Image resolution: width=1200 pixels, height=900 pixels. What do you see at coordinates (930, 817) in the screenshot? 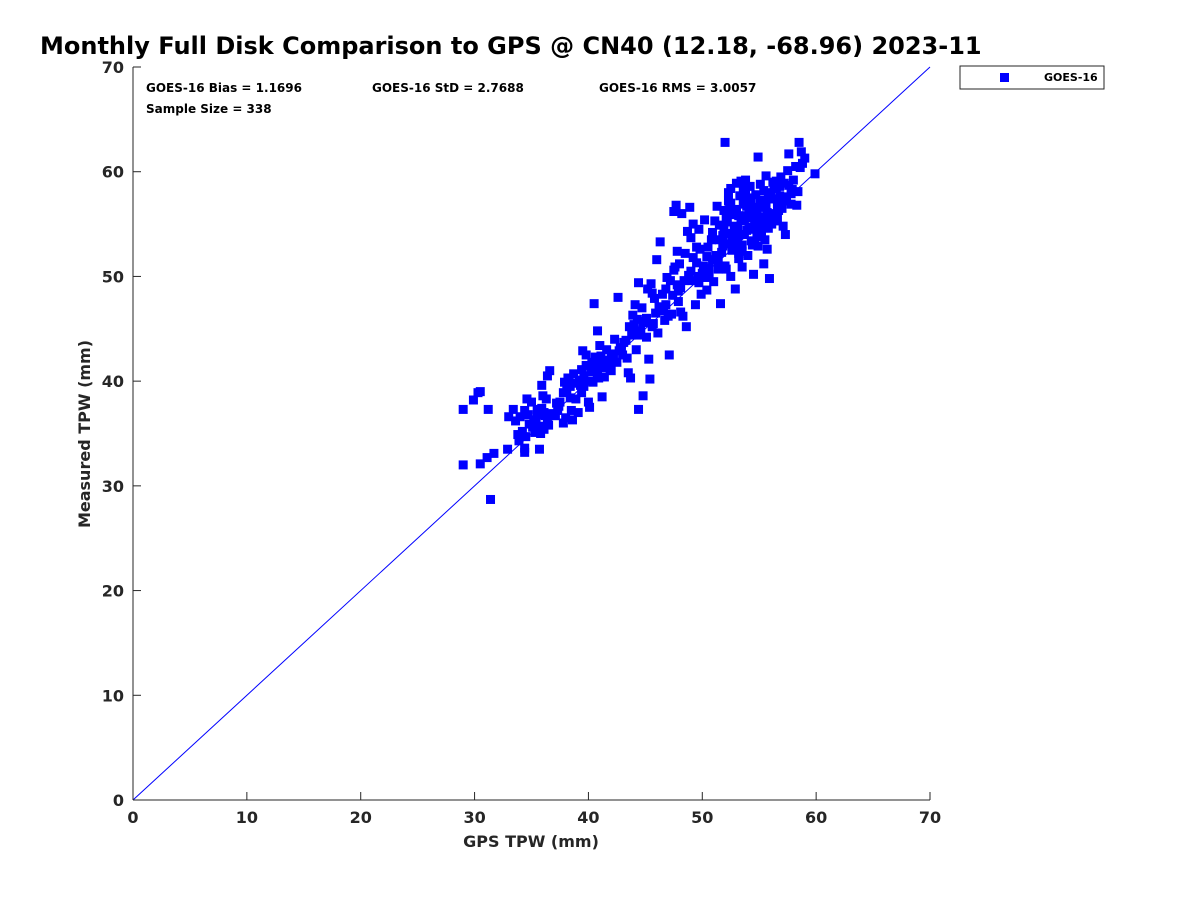
I see `x-tick-label: 70` at bounding box center [930, 817].